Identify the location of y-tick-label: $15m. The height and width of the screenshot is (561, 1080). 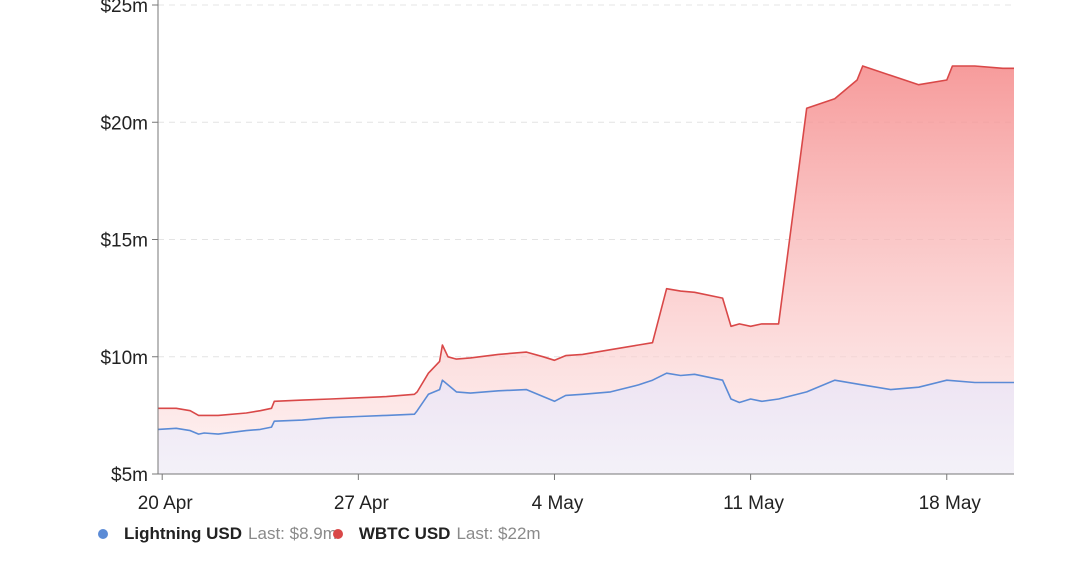
(124, 241).